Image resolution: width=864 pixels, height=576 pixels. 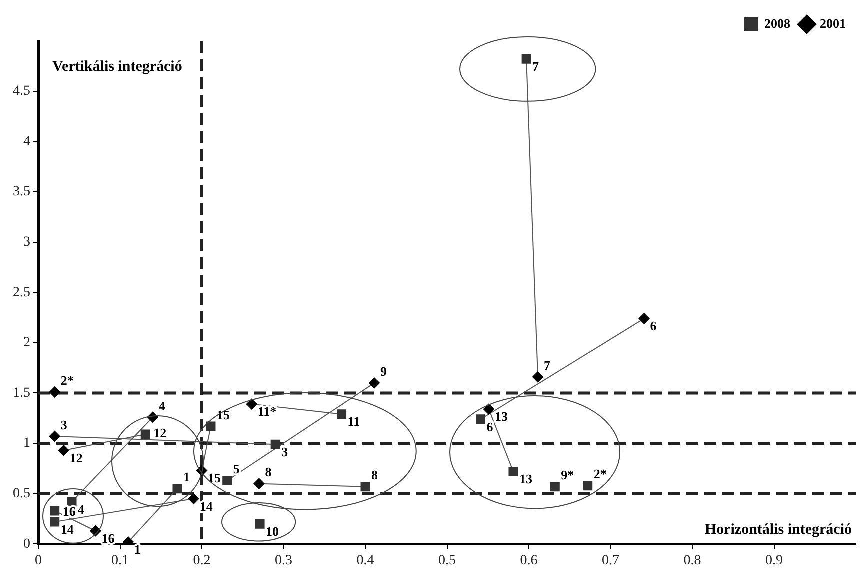 What do you see at coordinates (21, 393) in the screenshot?
I see `y-tick-label: 1.5` at bounding box center [21, 393].